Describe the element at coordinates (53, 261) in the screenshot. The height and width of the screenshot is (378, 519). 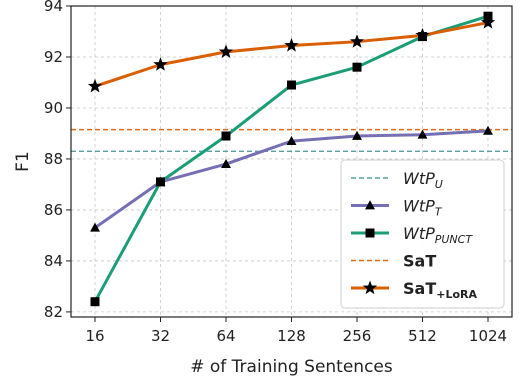
I see `y-tick-label: 84` at that location.